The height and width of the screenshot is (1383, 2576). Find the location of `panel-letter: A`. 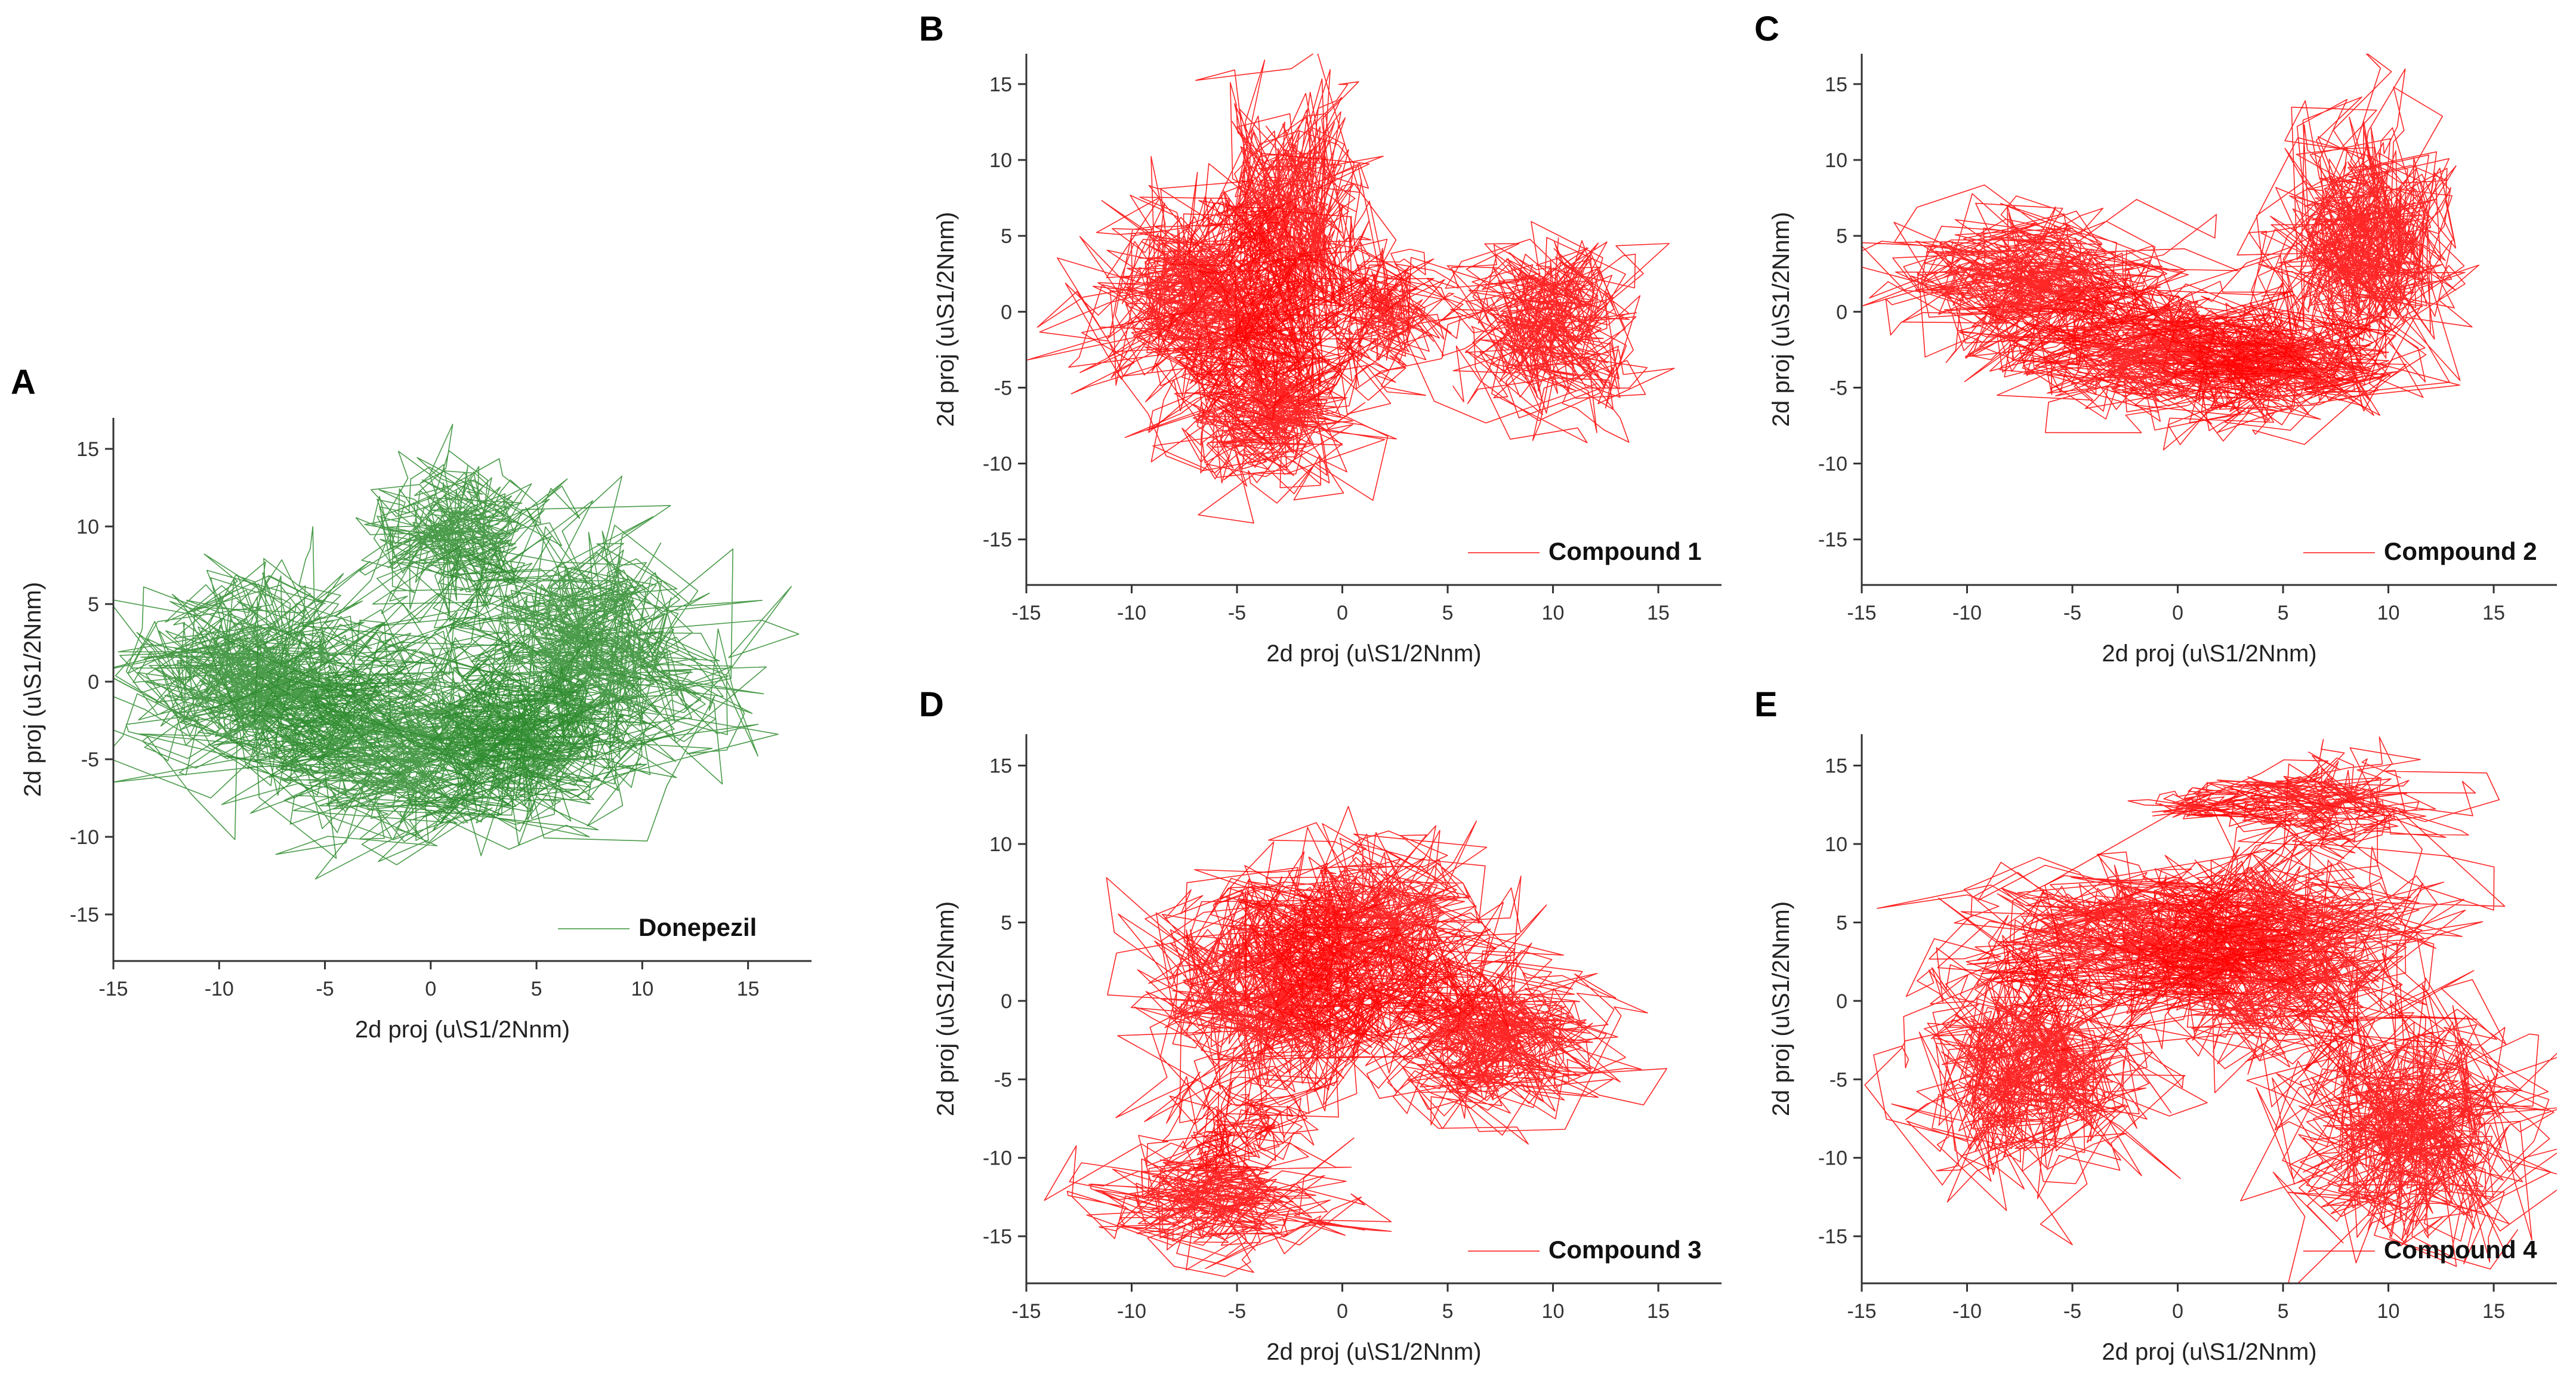

panel-letter: A is located at coordinates (24, 382).